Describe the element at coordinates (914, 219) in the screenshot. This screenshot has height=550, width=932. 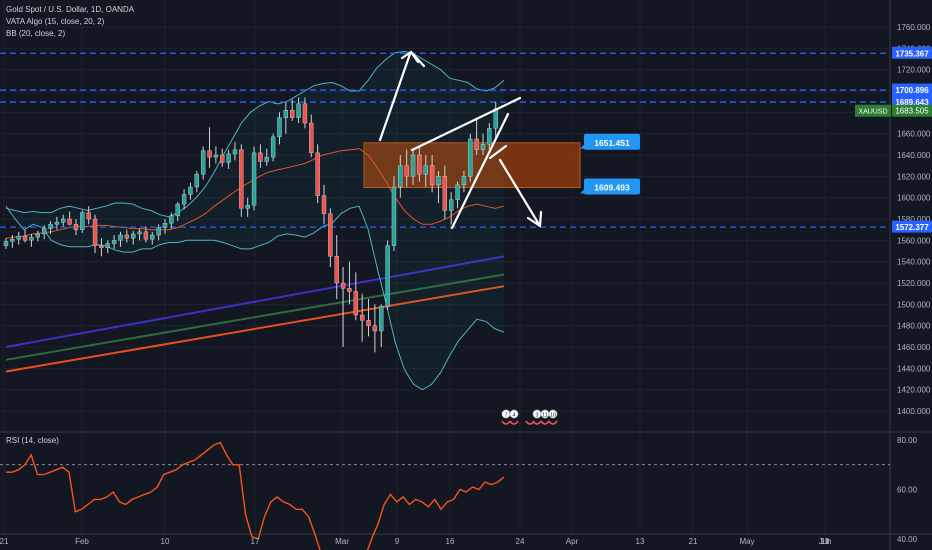
I see `price-tick-label: 1580.000` at that location.